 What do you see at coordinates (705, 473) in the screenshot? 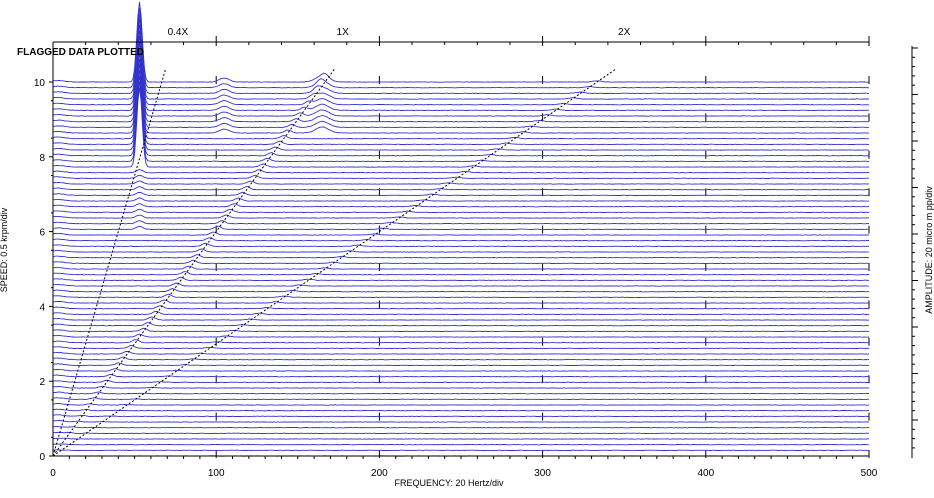
I see `x-tick-label: 400` at bounding box center [705, 473].